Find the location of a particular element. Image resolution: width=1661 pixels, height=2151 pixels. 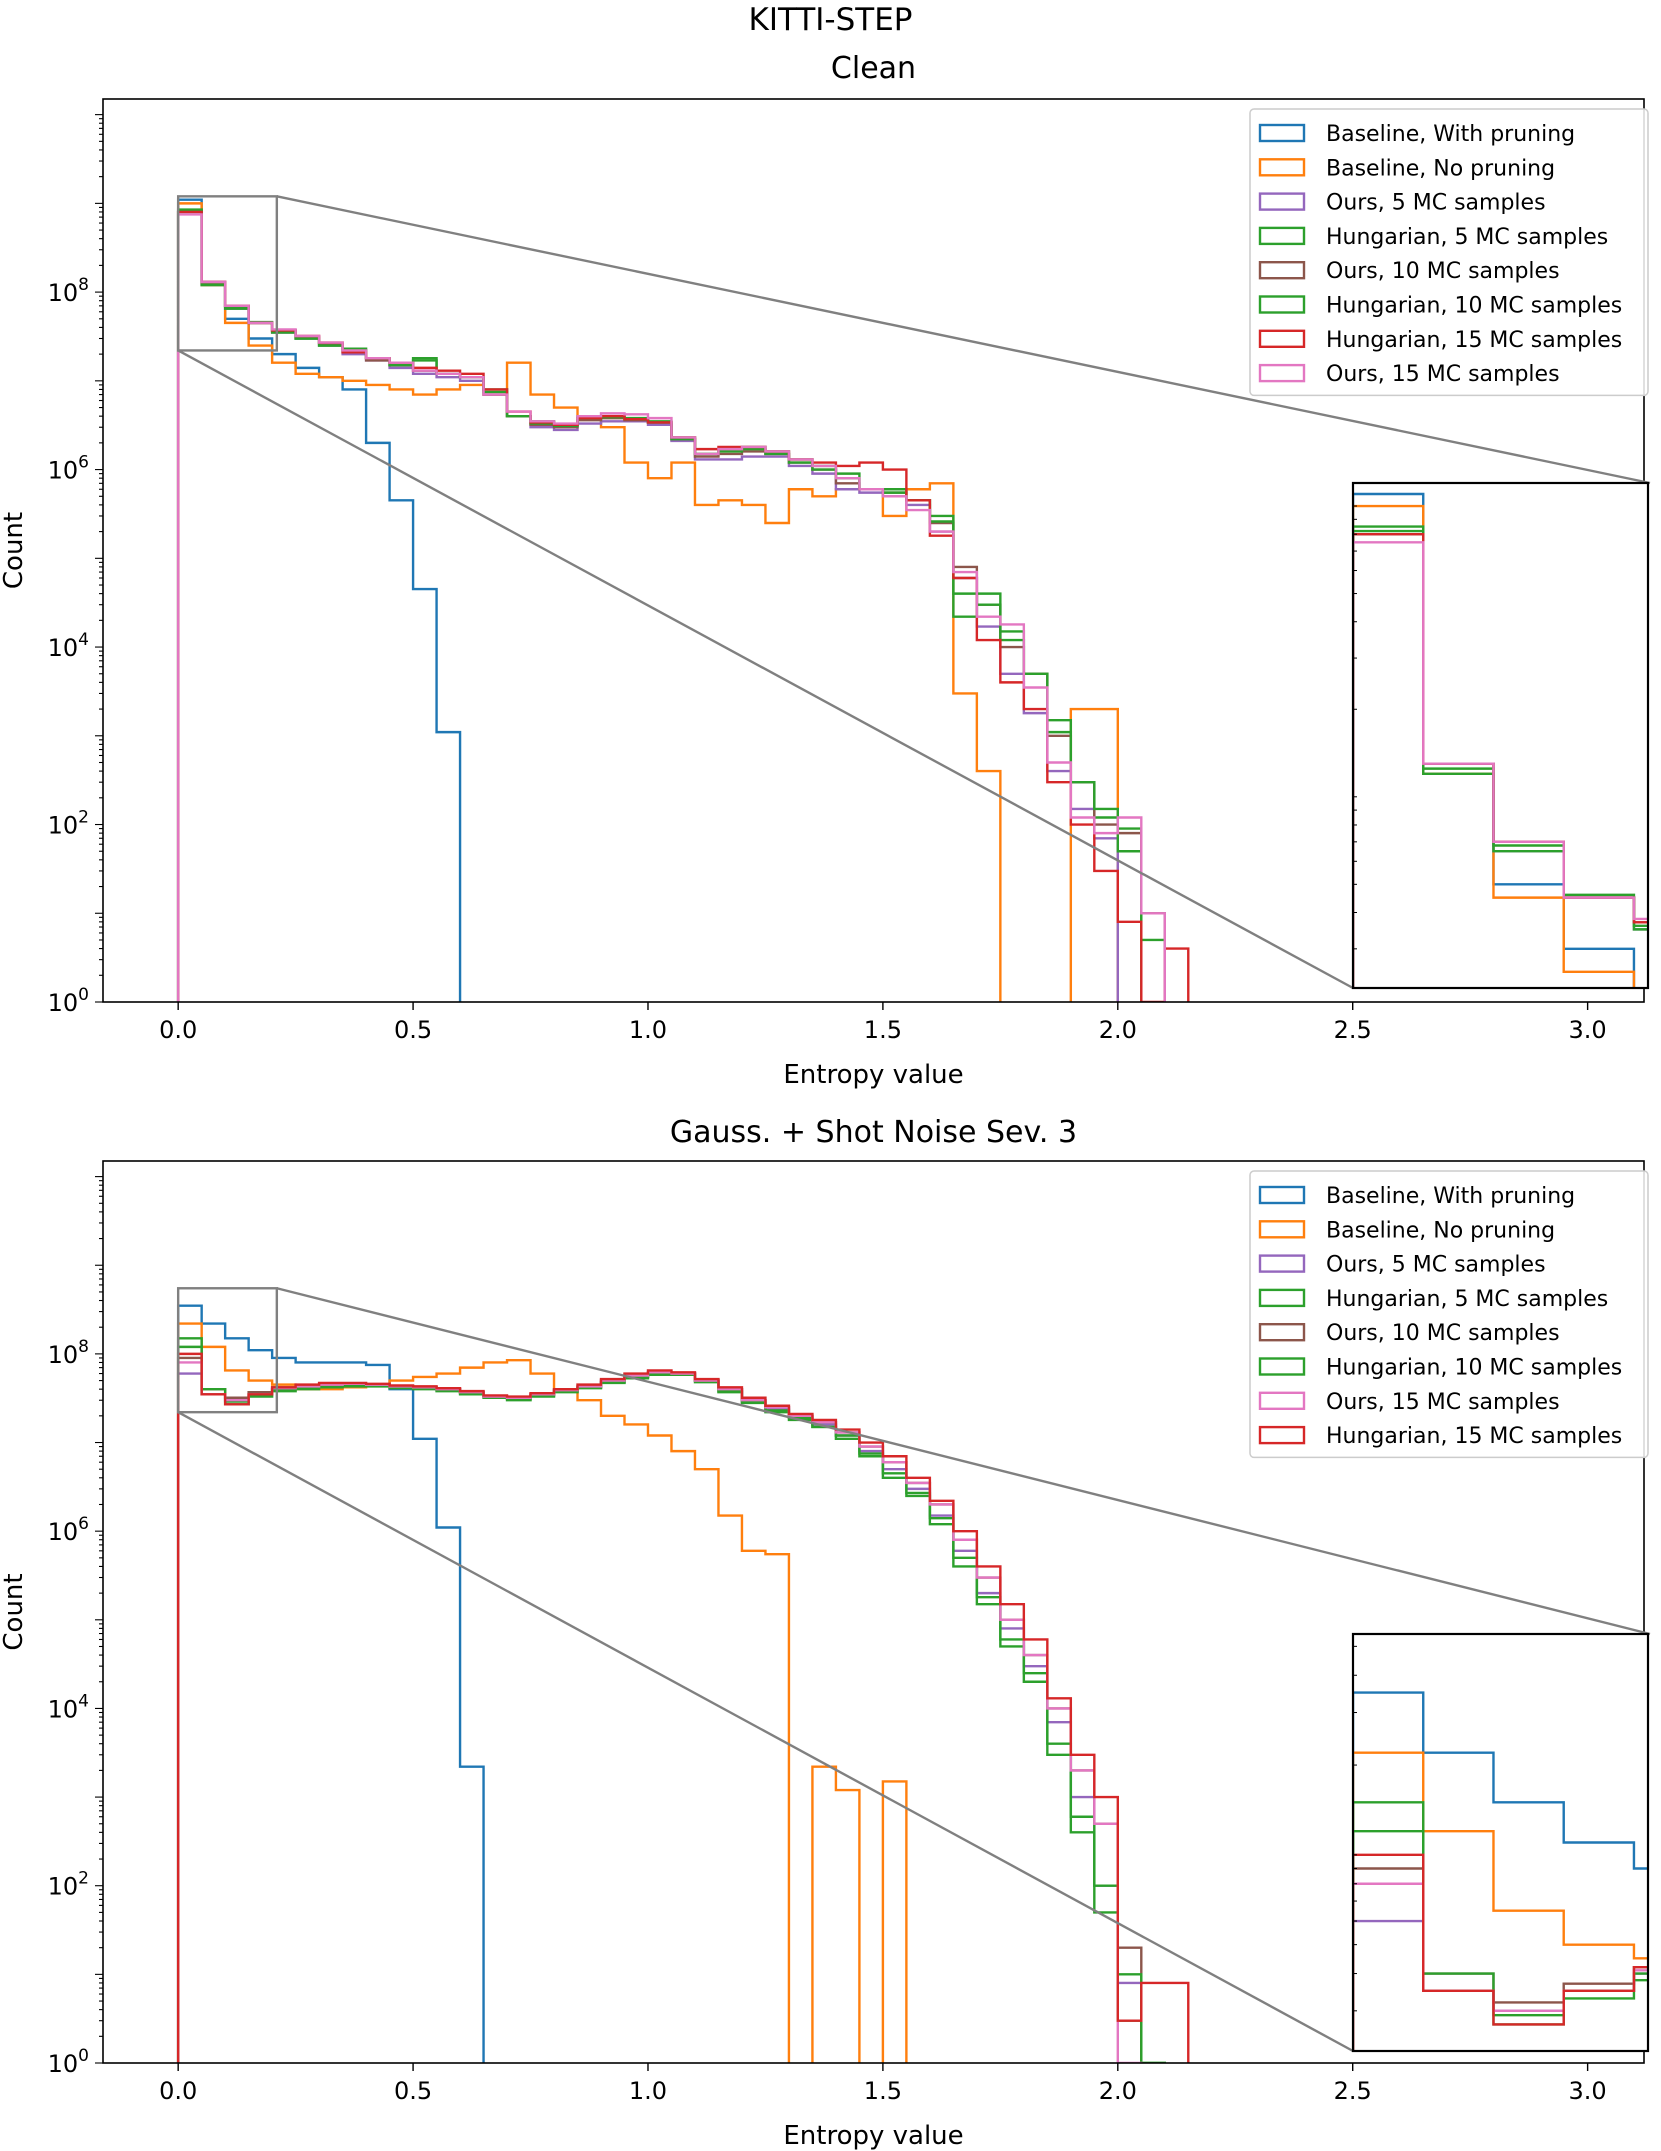

inset-series-1-line is located at coordinates (1500, 1871).